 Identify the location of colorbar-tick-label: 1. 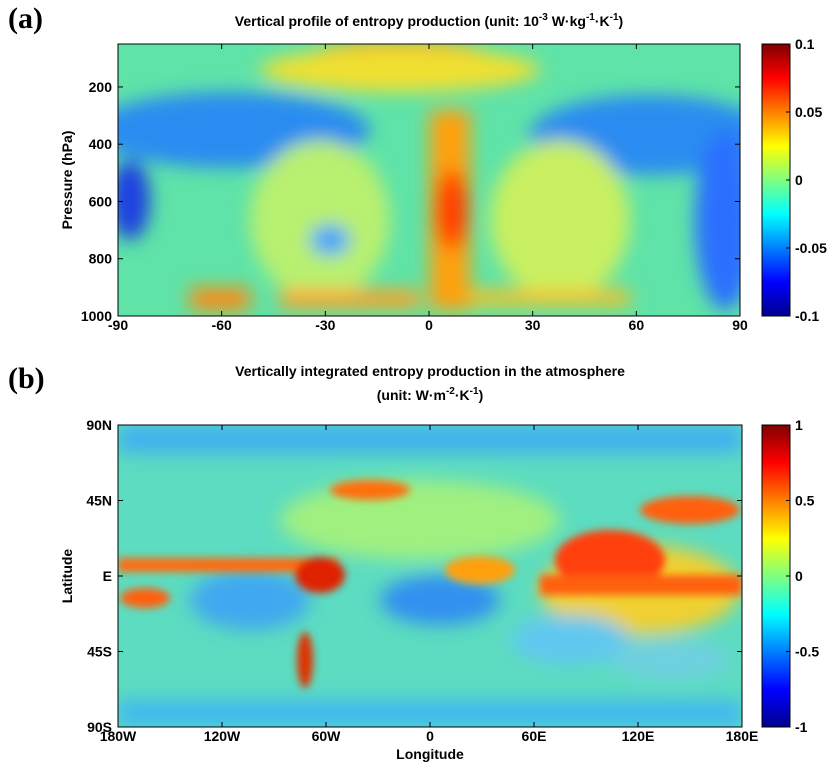
(799, 425).